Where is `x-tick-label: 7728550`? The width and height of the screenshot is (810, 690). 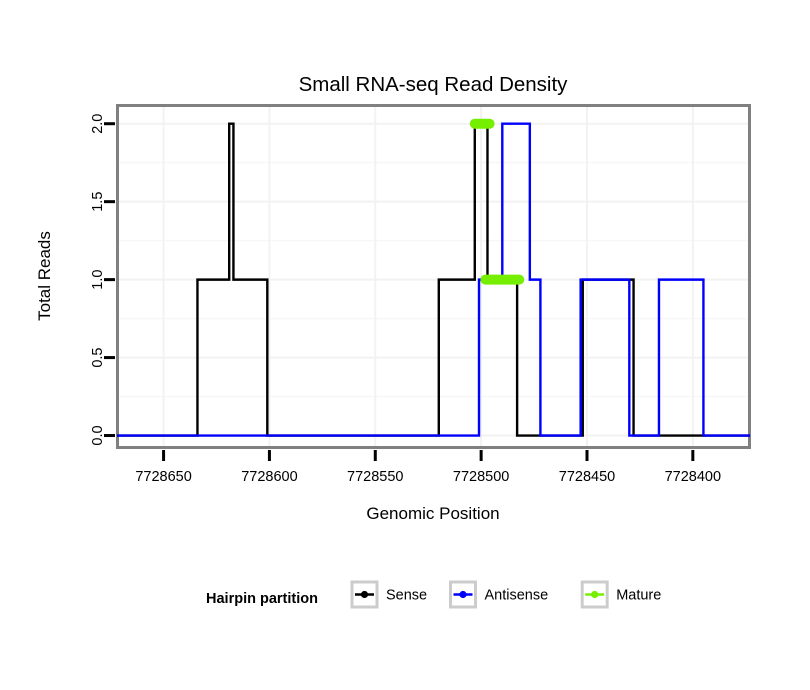
x-tick-label: 7728550 is located at coordinates (375, 477).